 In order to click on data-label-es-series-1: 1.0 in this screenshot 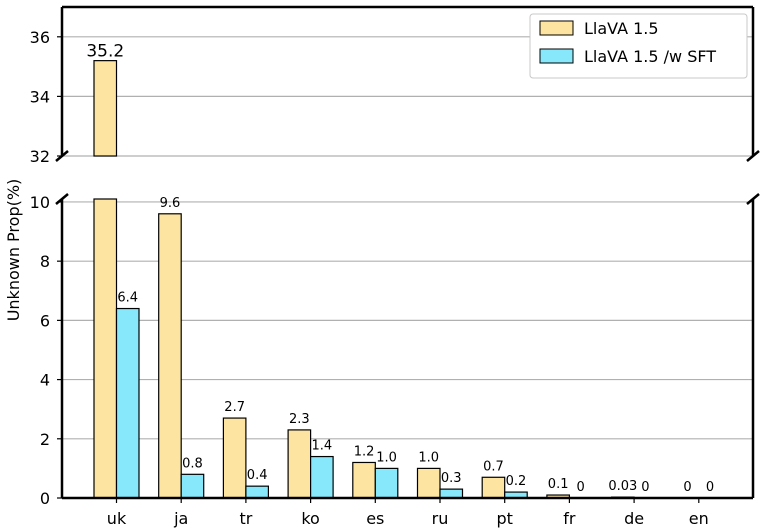, I will do `click(386, 457)`.